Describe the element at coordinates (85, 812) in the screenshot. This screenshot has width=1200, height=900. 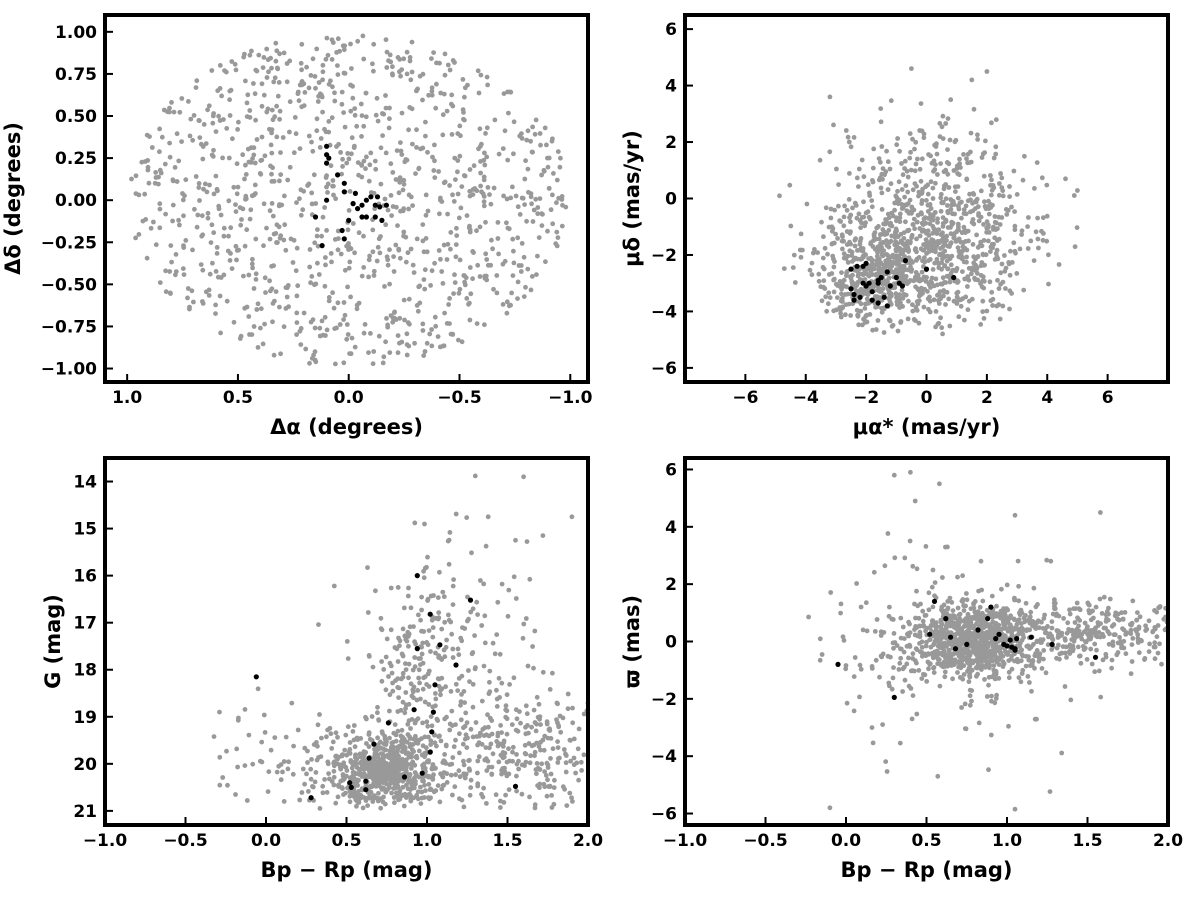
I see `y-tick-label: 21` at that location.